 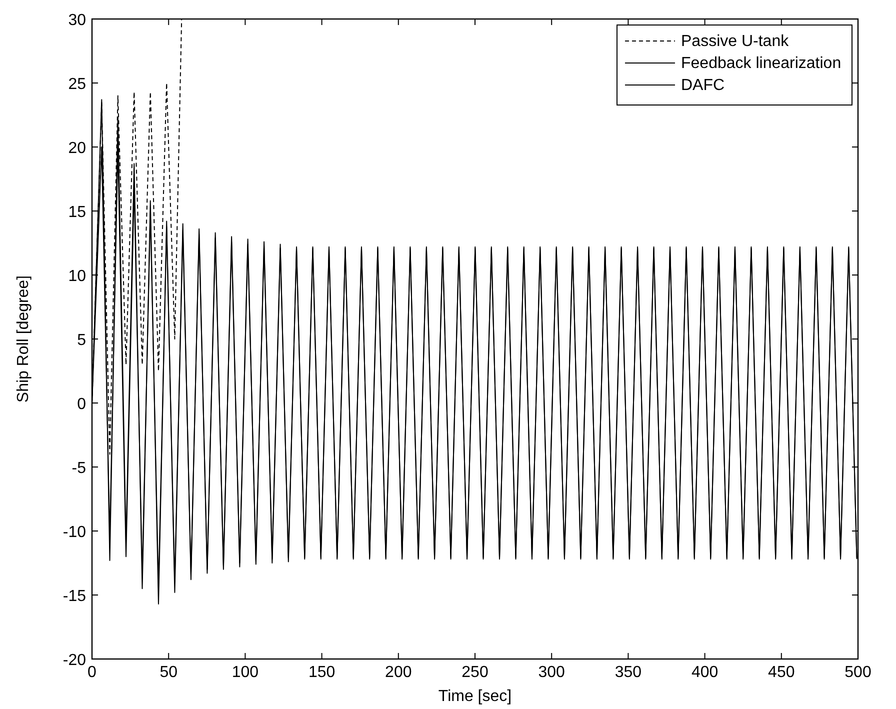 What do you see at coordinates (475, 672) in the screenshot?
I see `x-tick-label: 250` at bounding box center [475, 672].